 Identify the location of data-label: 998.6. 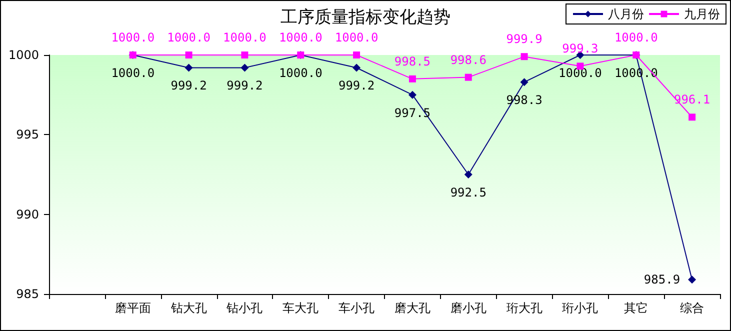
(468, 59).